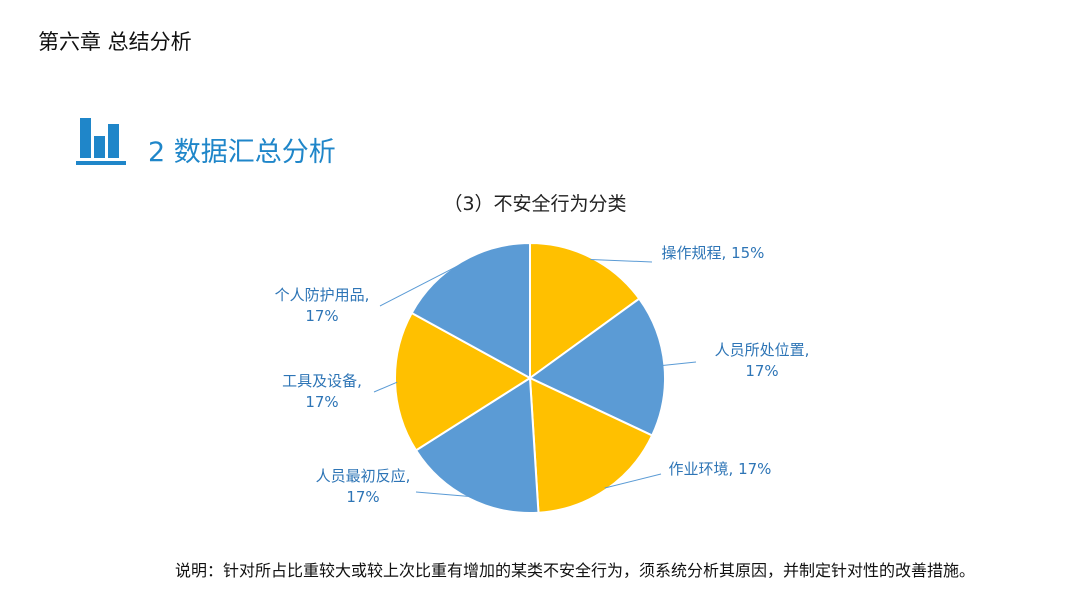 The width and height of the screenshot is (1080, 607). What do you see at coordinates (322, 391) in the screenshot?
I see `data-label-5: 工具及设备, 17%` at bounding box center [322, 391].